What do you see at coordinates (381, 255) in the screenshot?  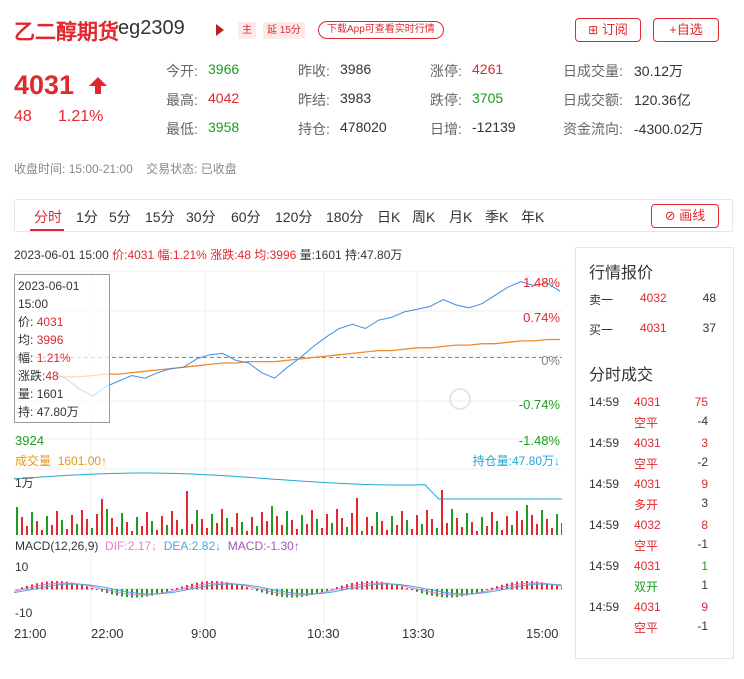 I see `info-hold: 47.80万` at bounding box center [381, 255].